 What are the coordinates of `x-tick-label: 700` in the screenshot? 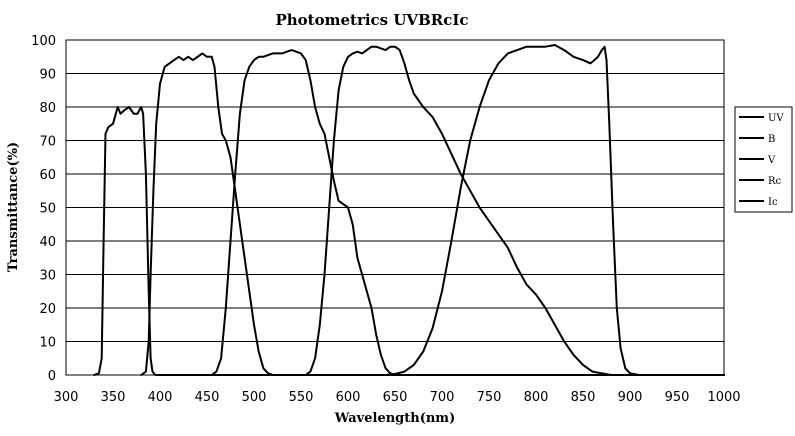 It's located at (442, 397).